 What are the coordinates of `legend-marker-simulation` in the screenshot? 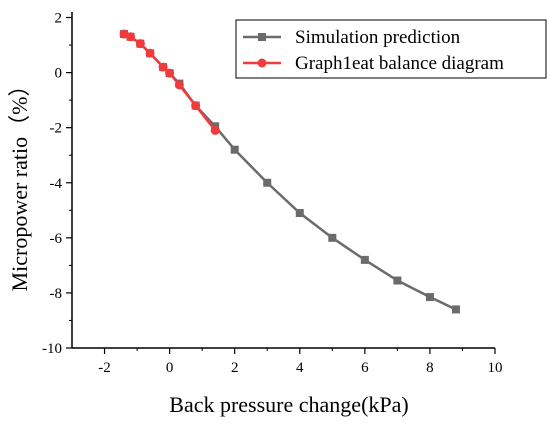 It's located at (262, 37).